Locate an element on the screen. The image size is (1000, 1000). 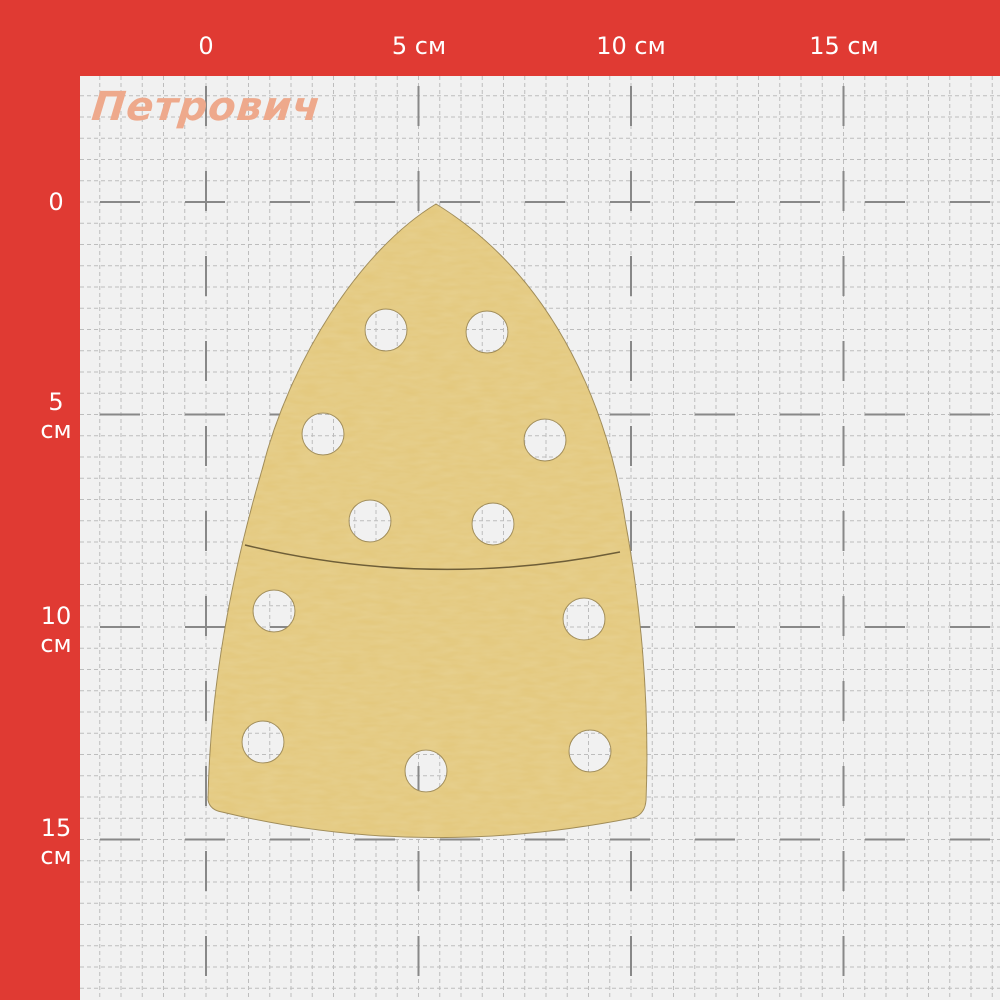
y-label-5-unit: см is located at coordinates (56, 430).